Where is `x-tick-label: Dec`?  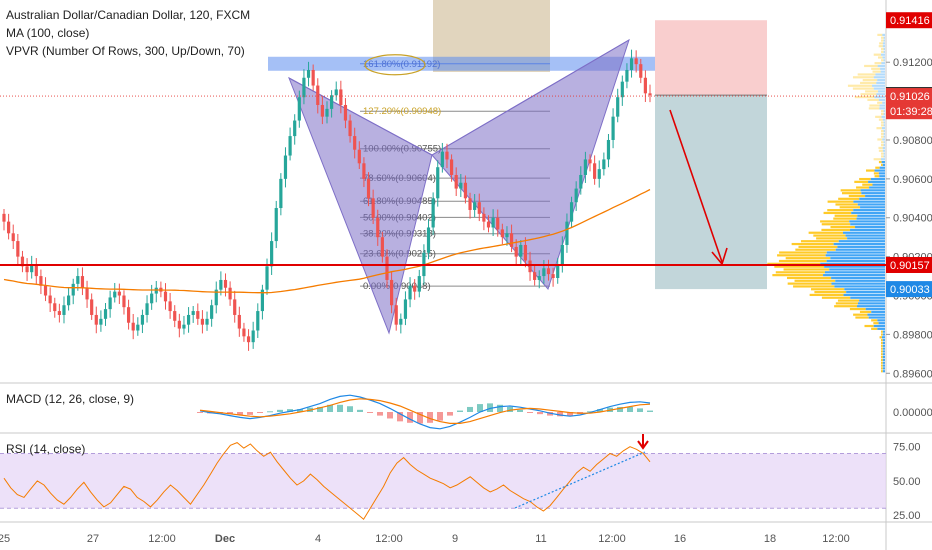
x-tick-label: Dec is located at coordinates (225, 539).